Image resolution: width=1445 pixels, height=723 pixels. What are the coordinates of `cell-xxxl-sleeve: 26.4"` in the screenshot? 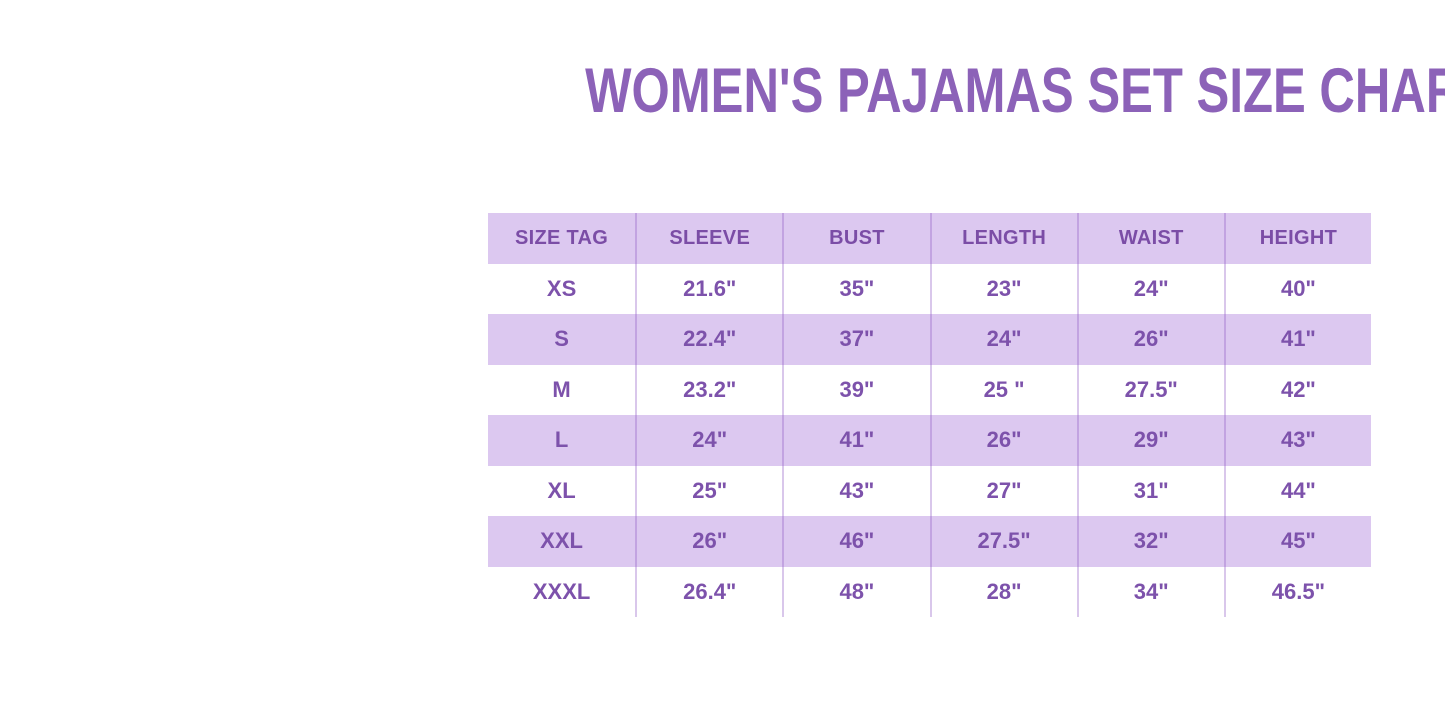 It's located at (708, 591).